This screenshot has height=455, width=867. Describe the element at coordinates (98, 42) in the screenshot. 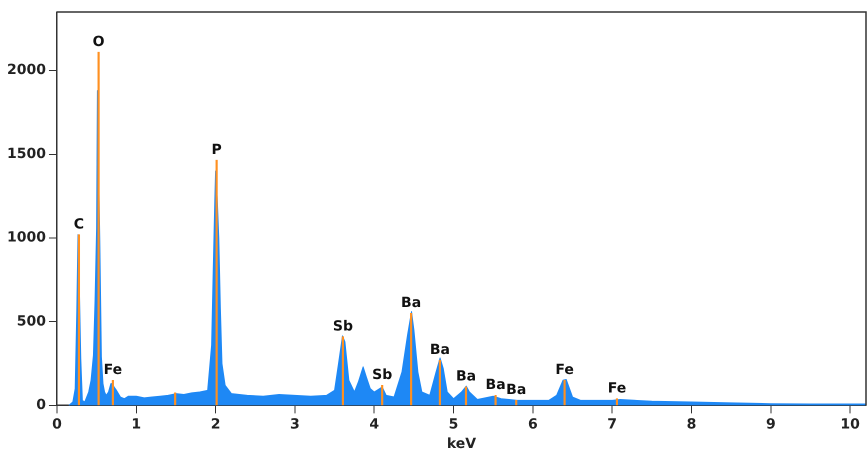

I see `data-label: O` at that location.